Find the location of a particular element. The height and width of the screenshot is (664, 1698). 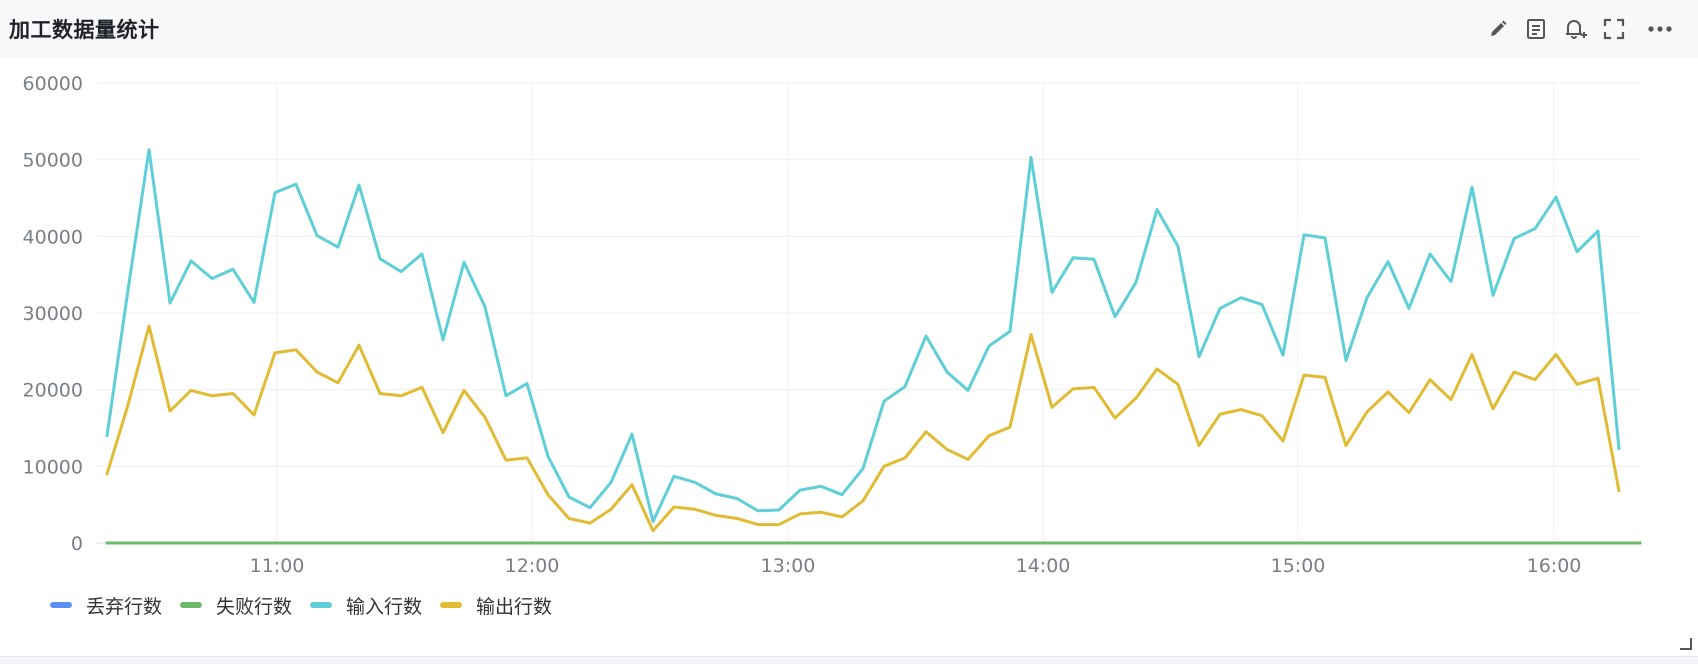

resize-handle is located at coordinates (1686, 644).